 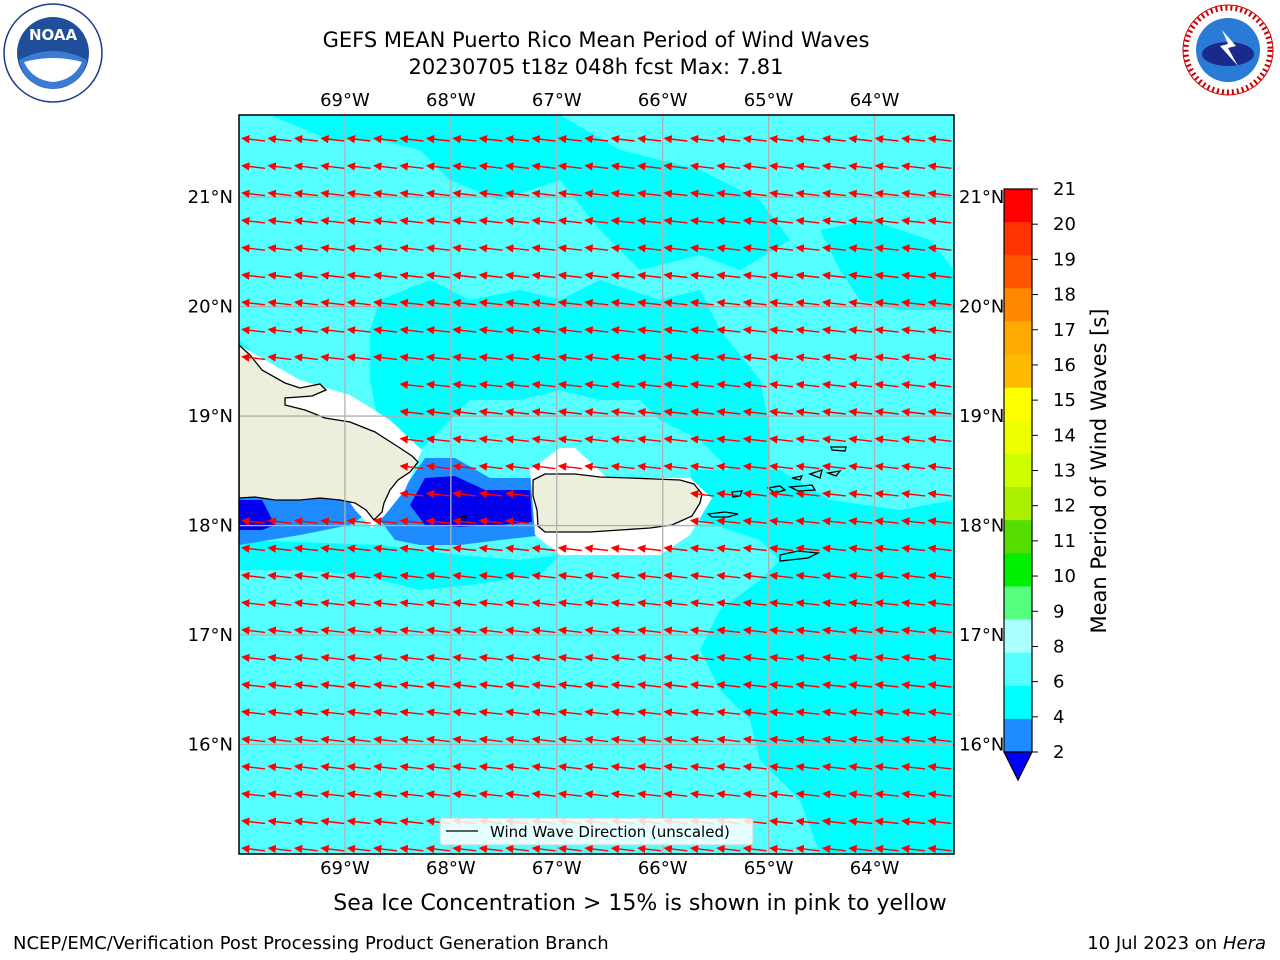 What do you see at coordinates (1064, 506) in the screenshot?
I see `colorbar-tick-label: 12` at bounding box center [1064, 506].